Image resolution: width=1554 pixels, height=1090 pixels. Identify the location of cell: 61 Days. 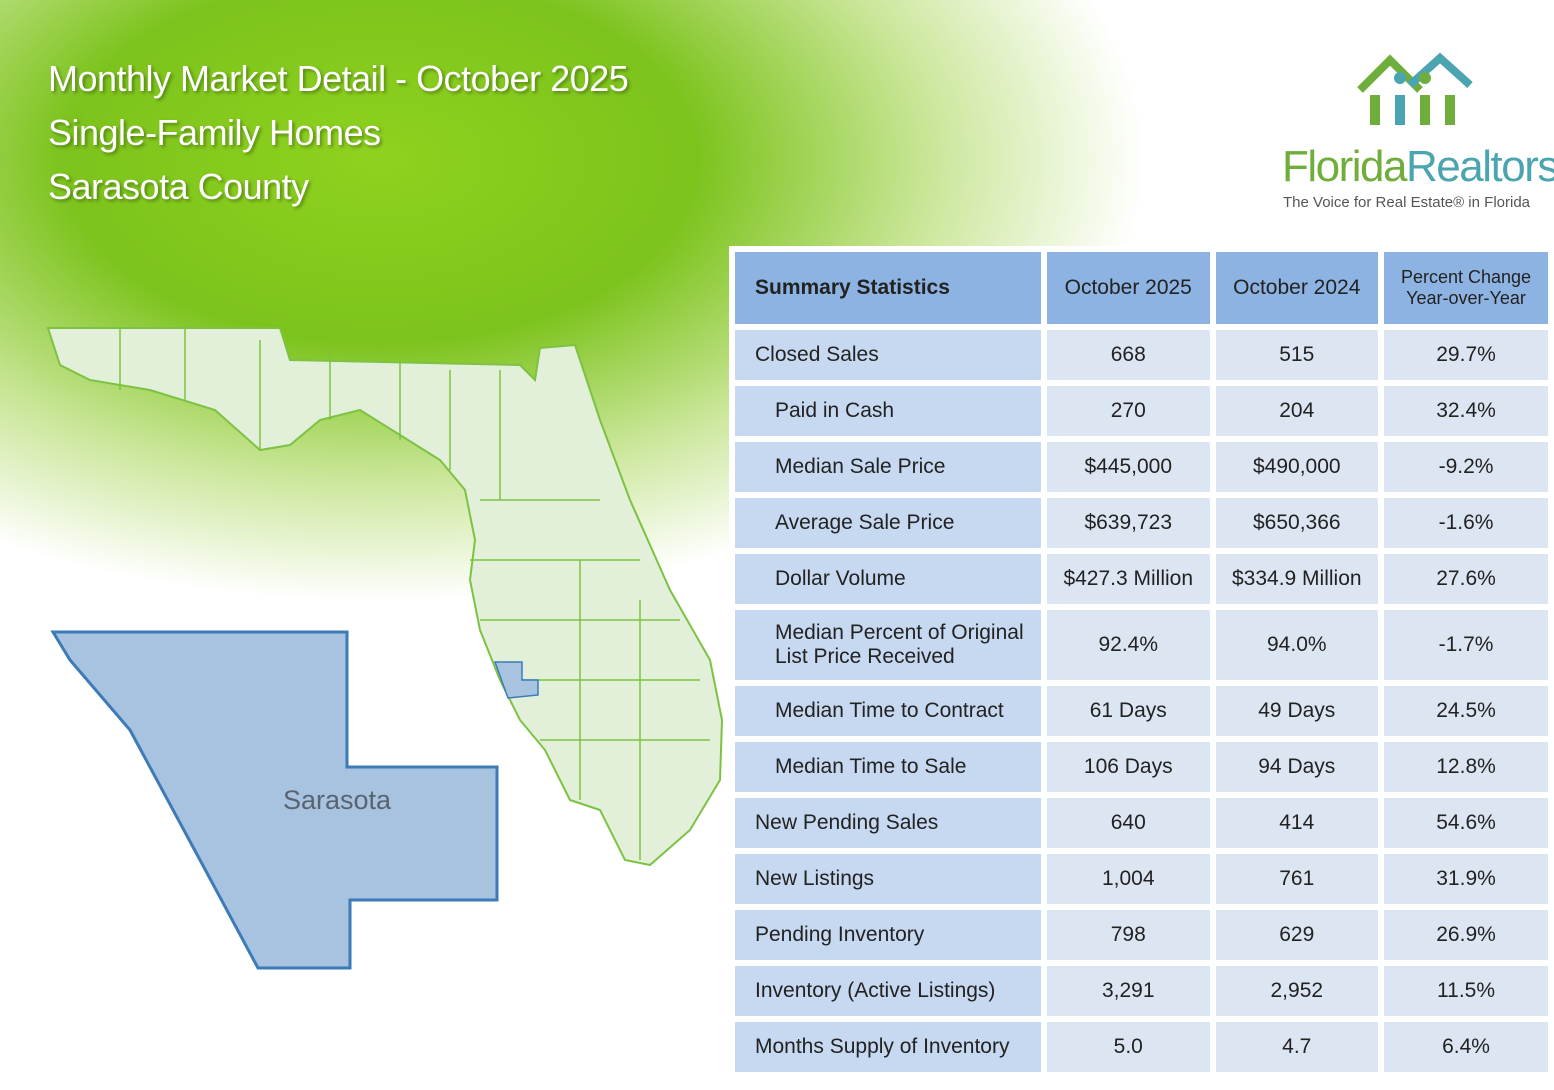
(1128, 711).